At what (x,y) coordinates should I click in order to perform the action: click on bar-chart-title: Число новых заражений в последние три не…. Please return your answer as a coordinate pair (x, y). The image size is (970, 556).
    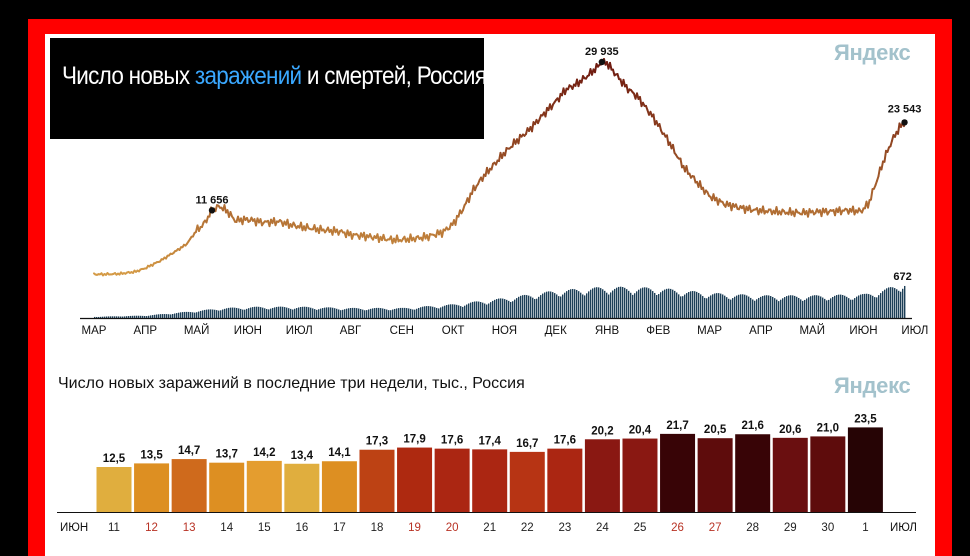
    Looking at the image, I should click on (291, 383).